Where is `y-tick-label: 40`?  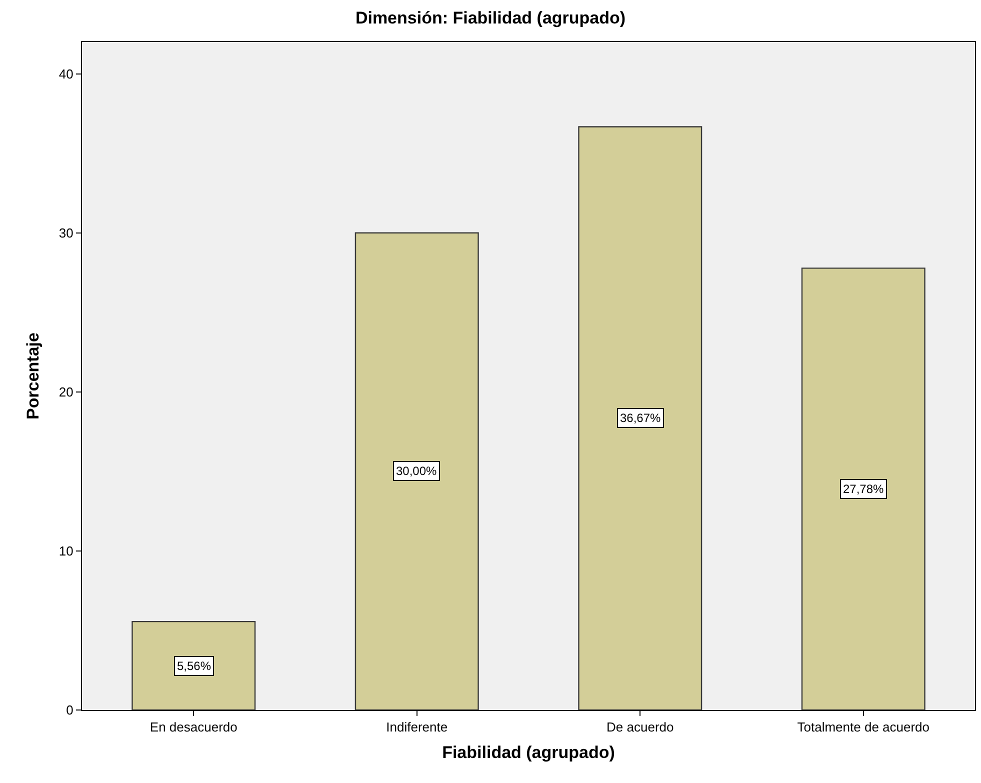 y-tick-label: 40 is located at coordinates (66, 74).